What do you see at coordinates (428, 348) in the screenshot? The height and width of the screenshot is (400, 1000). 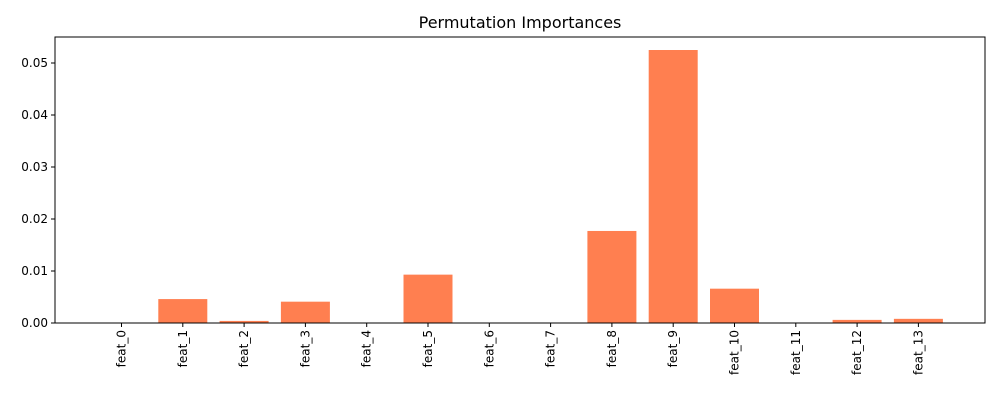 I see `x-tick-label: feat_5` at bounding box center [428, 348].